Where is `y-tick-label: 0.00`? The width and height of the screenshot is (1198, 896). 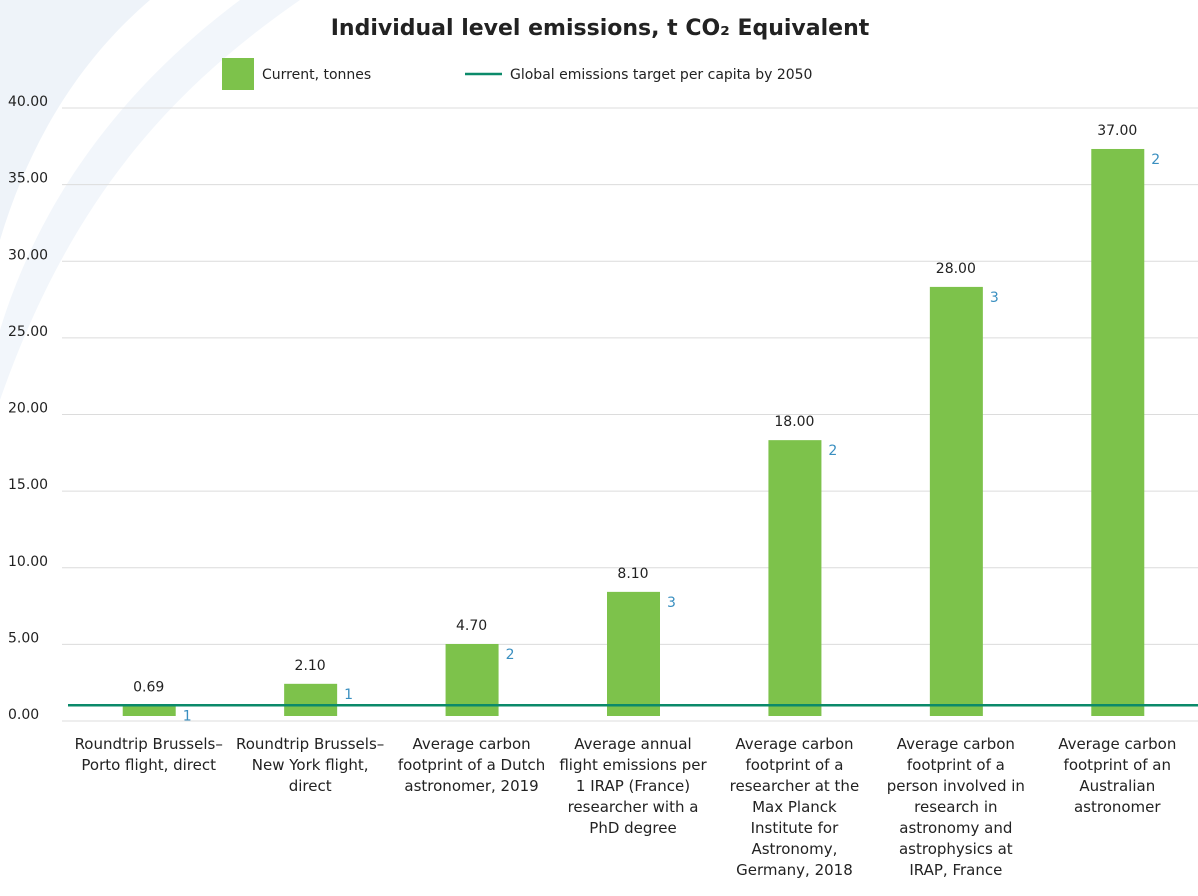 y-tick-label: 0.00 is located at coordinates (23, 715).